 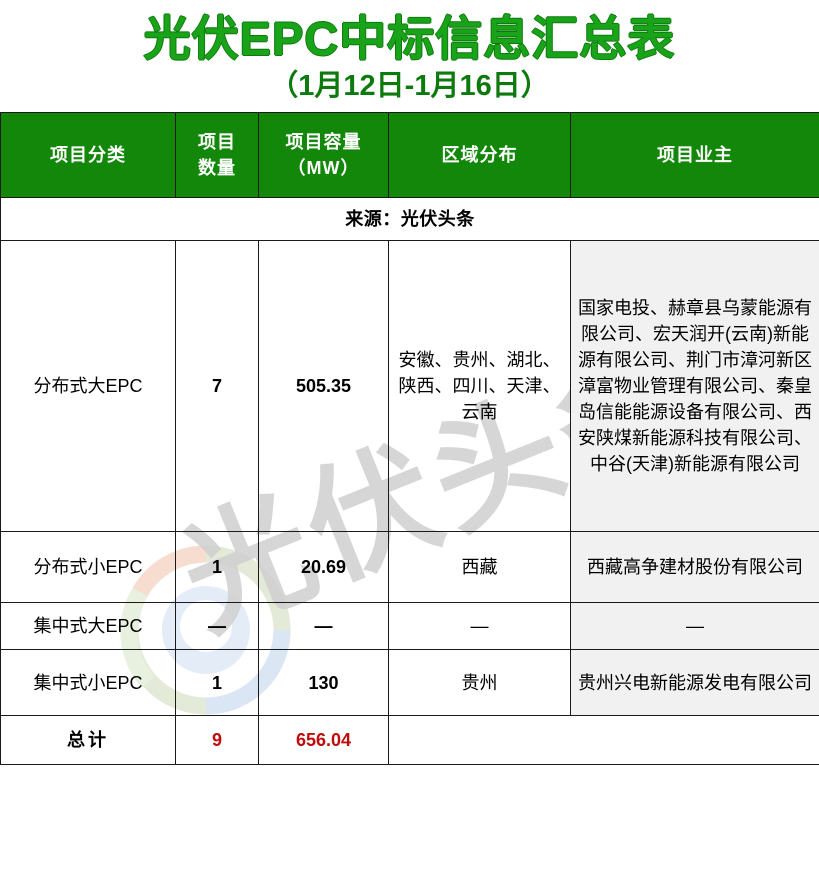 I want to click on cell-owner: —, so click(x=695, y=626).